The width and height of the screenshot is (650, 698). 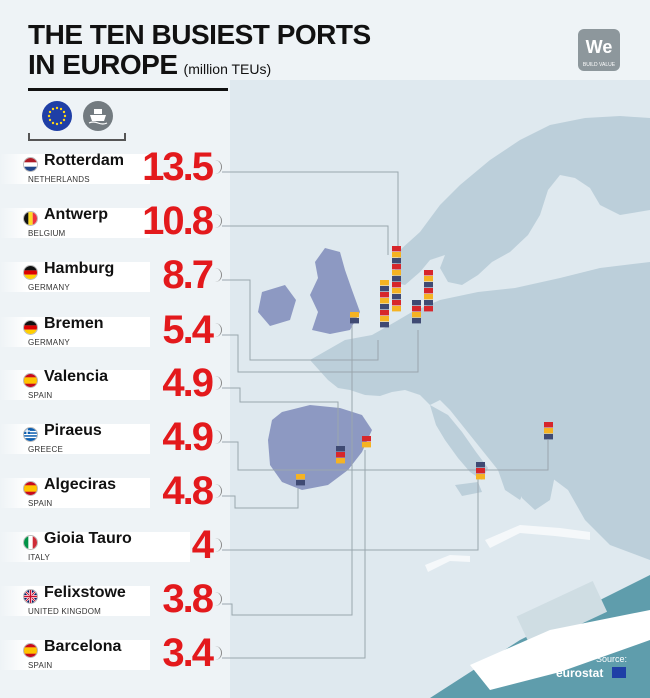 What do you see at coordinates (83, 646) in the screenshot?
I see `port-name: Barcelona` at bounding box center [83, 646].